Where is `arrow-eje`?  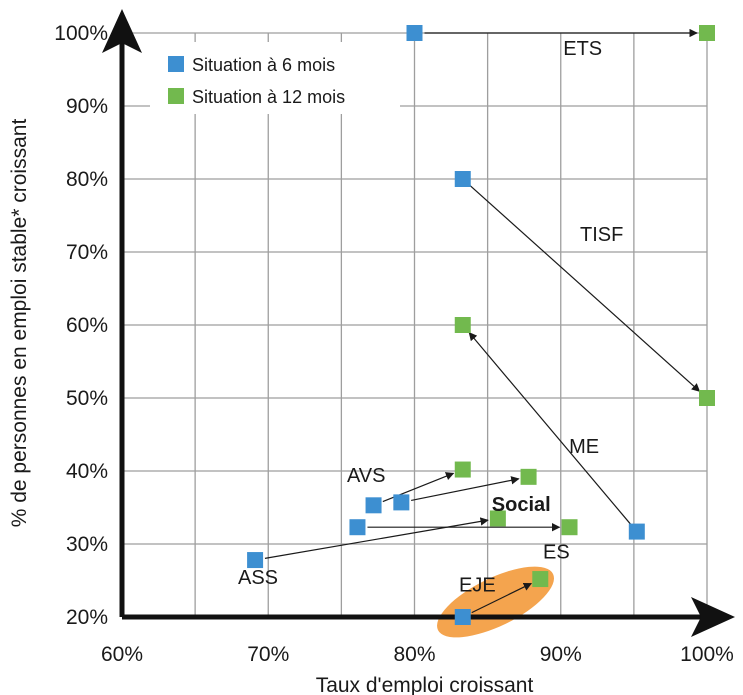
arrow-eje is located at coordinates (502, 598).